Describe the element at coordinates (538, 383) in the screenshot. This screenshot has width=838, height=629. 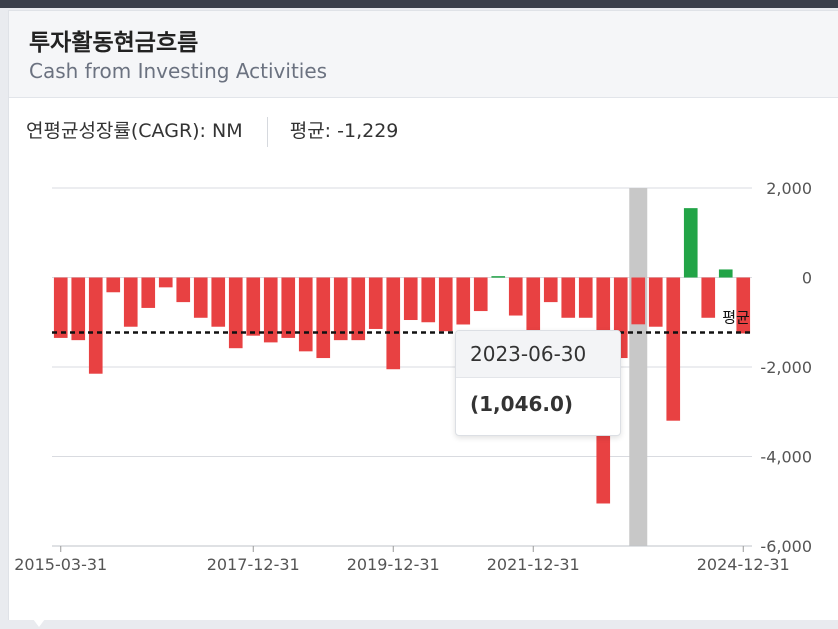
I see `hover-tooltip: 2023-06-30 (1,046.0)` at that location.